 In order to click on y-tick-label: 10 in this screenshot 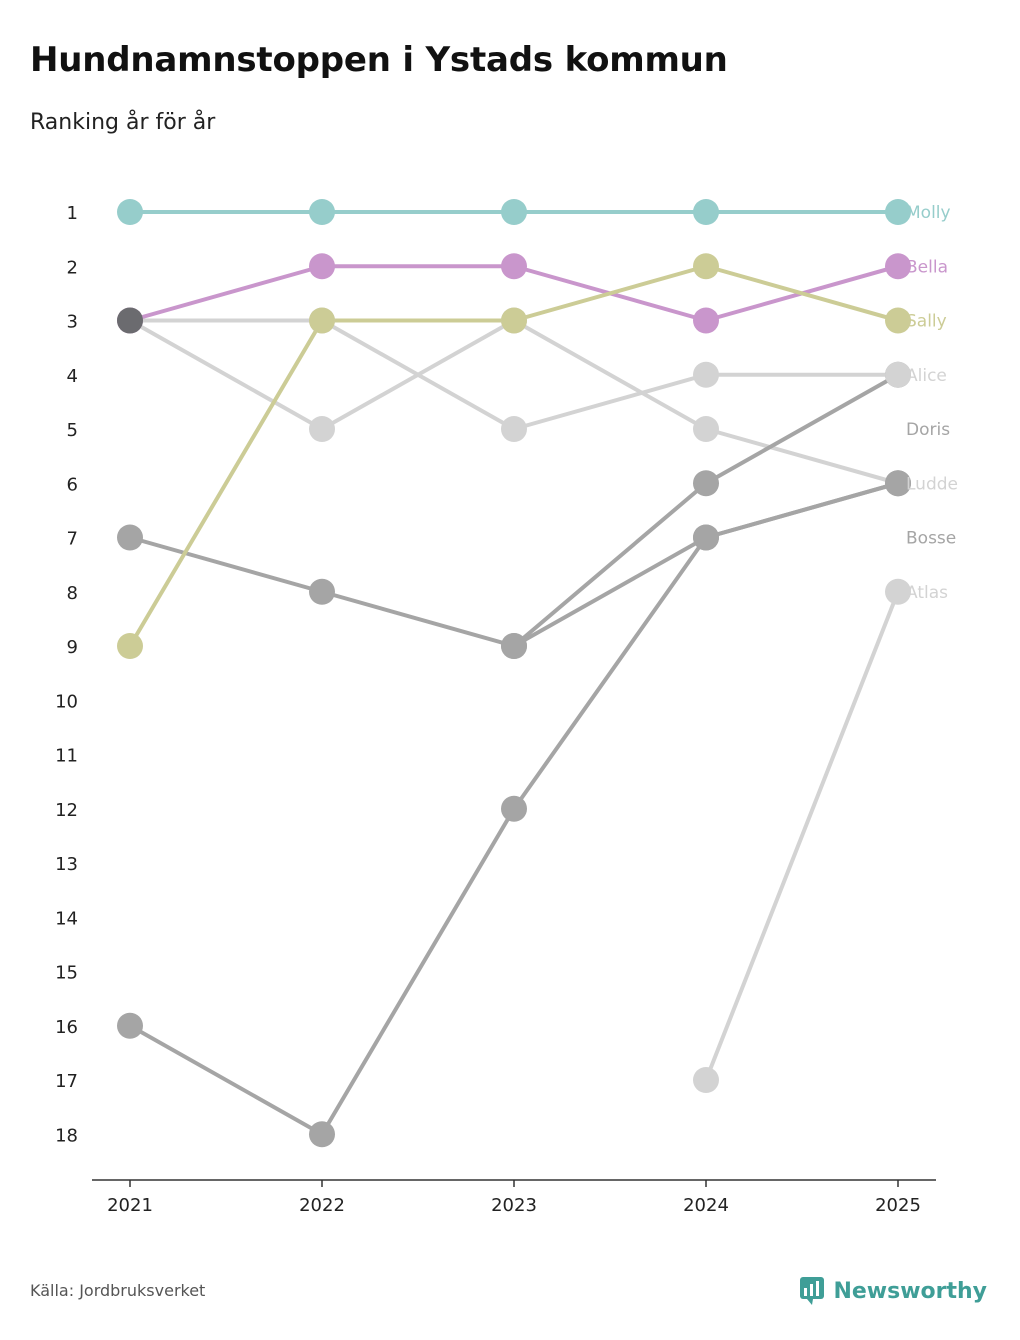, I will do `click(66, 701)`.